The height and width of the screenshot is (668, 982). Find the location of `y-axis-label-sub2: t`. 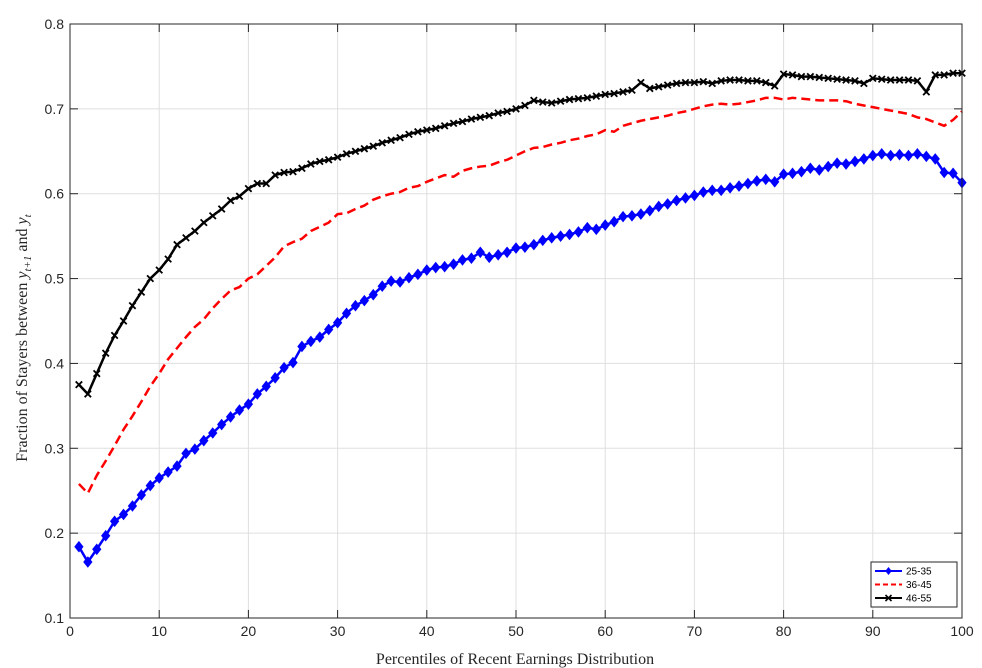

y-axis-label-sub2: t is located at coordinates (28, 215).